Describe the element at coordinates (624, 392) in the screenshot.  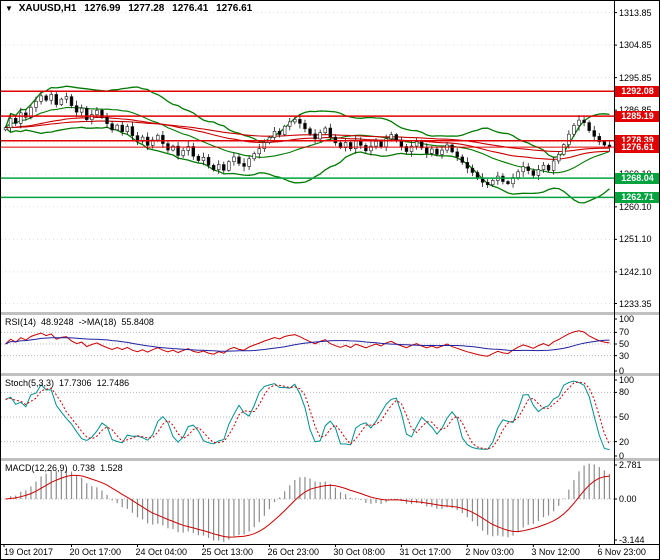
I see `stoch-axis-tick: 80` at that location.